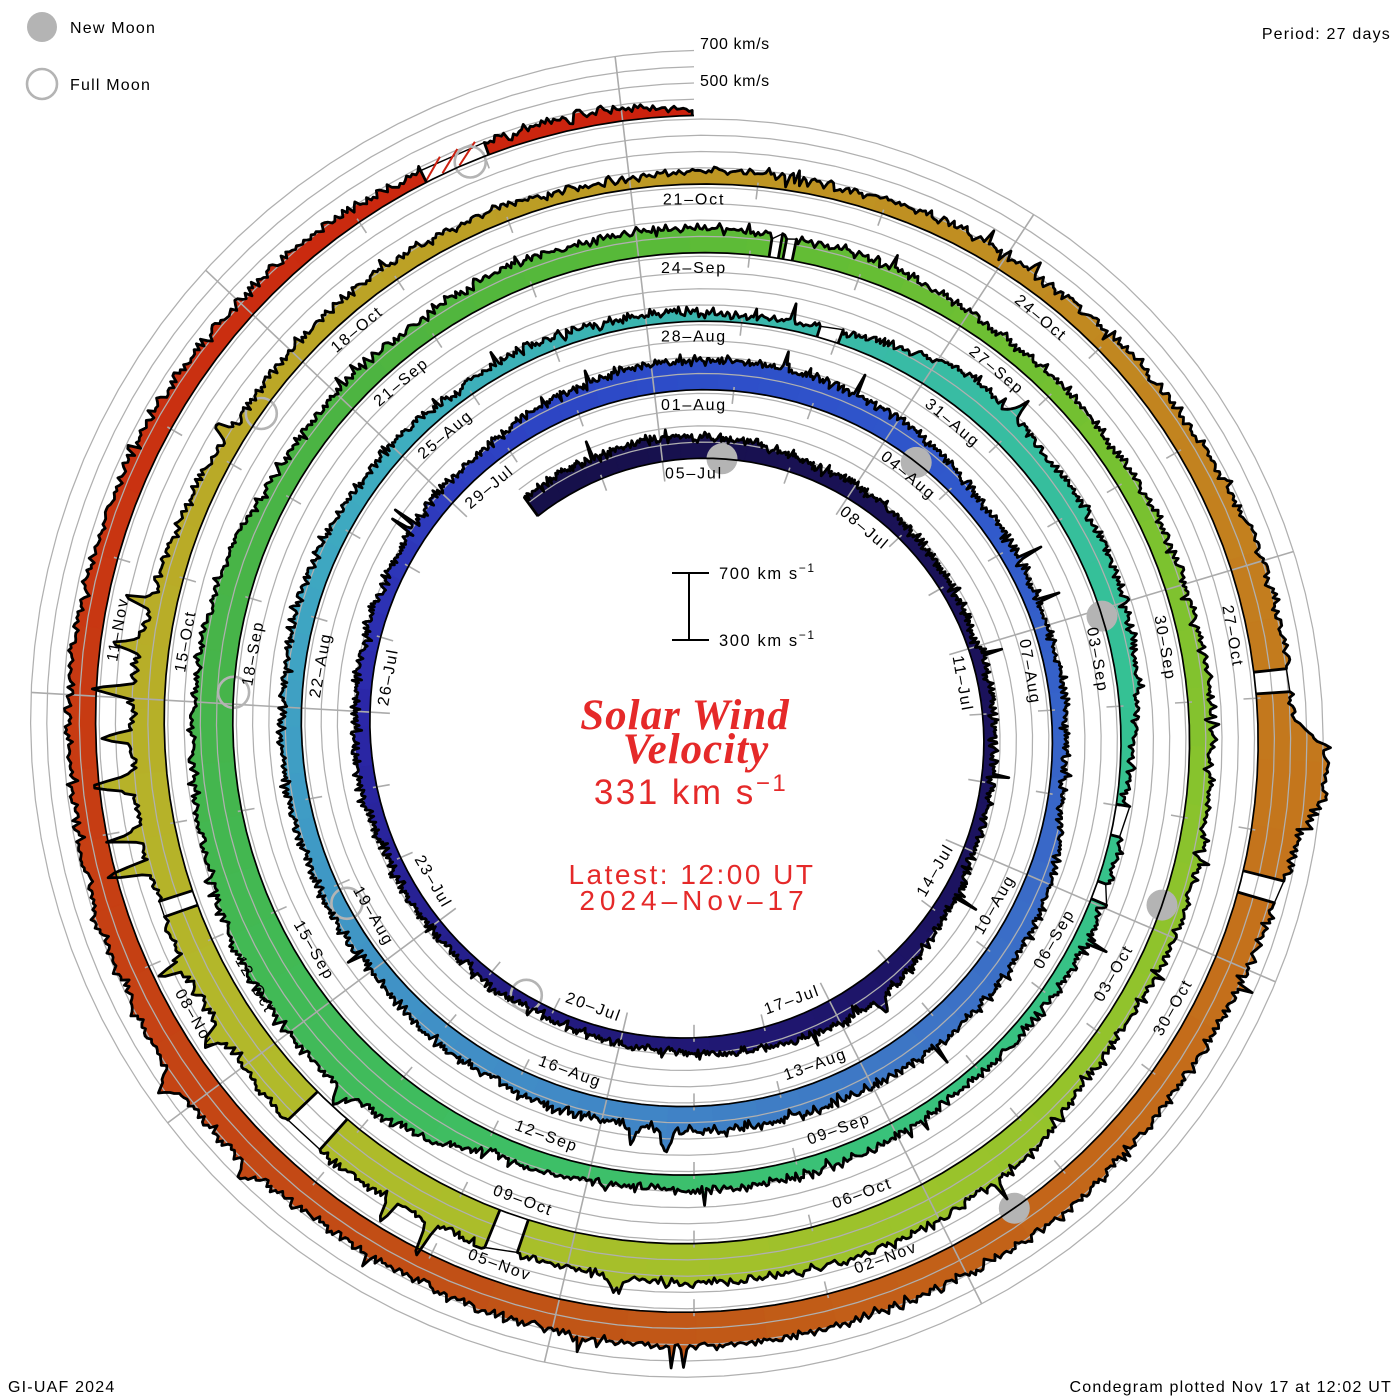  I want to click on svg-text: Velocity, so click(696, 749).